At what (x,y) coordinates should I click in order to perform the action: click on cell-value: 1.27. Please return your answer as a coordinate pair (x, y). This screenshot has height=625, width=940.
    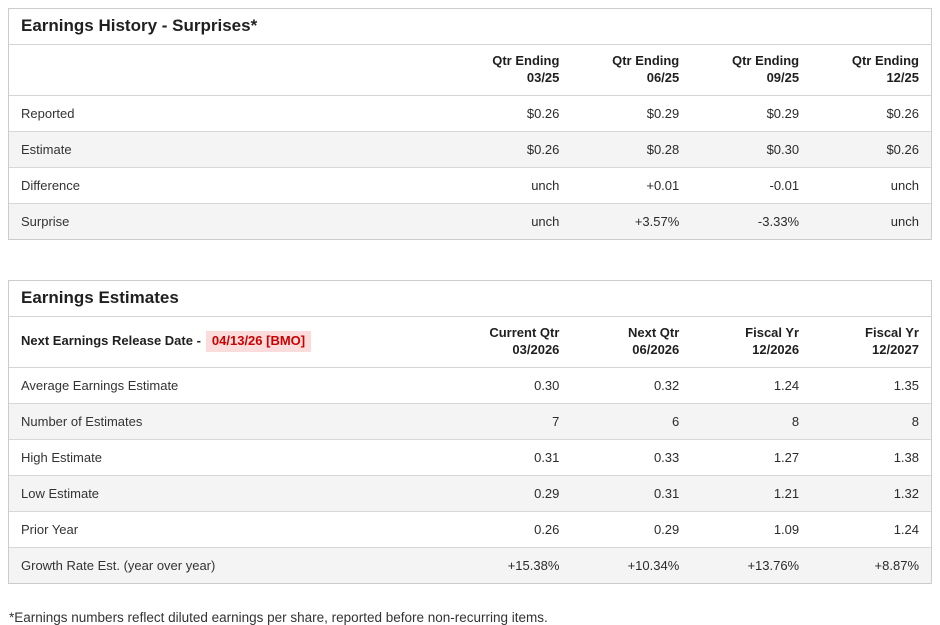
    Looking at the image, I should click on (751, 457).